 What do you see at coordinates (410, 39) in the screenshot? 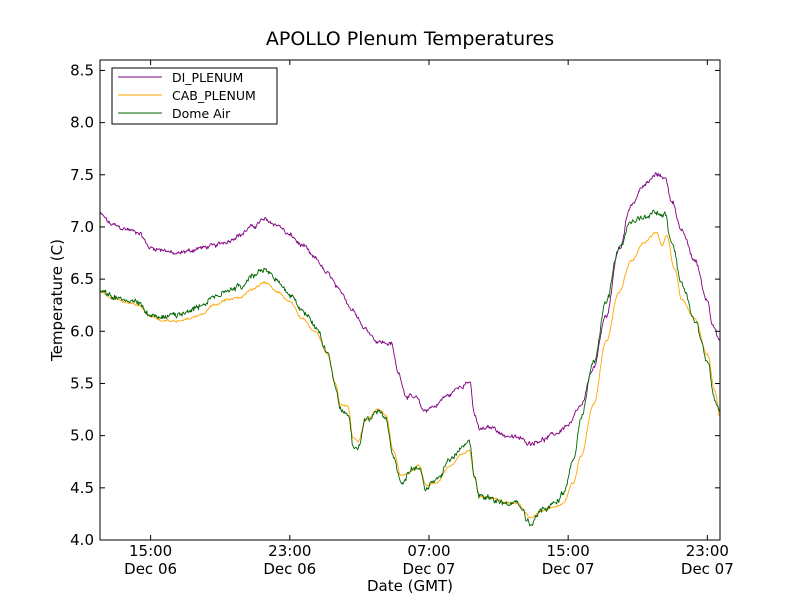
I see `chart-title: APOLLO Plenum Temperatures` at bounding box center [410, 39].